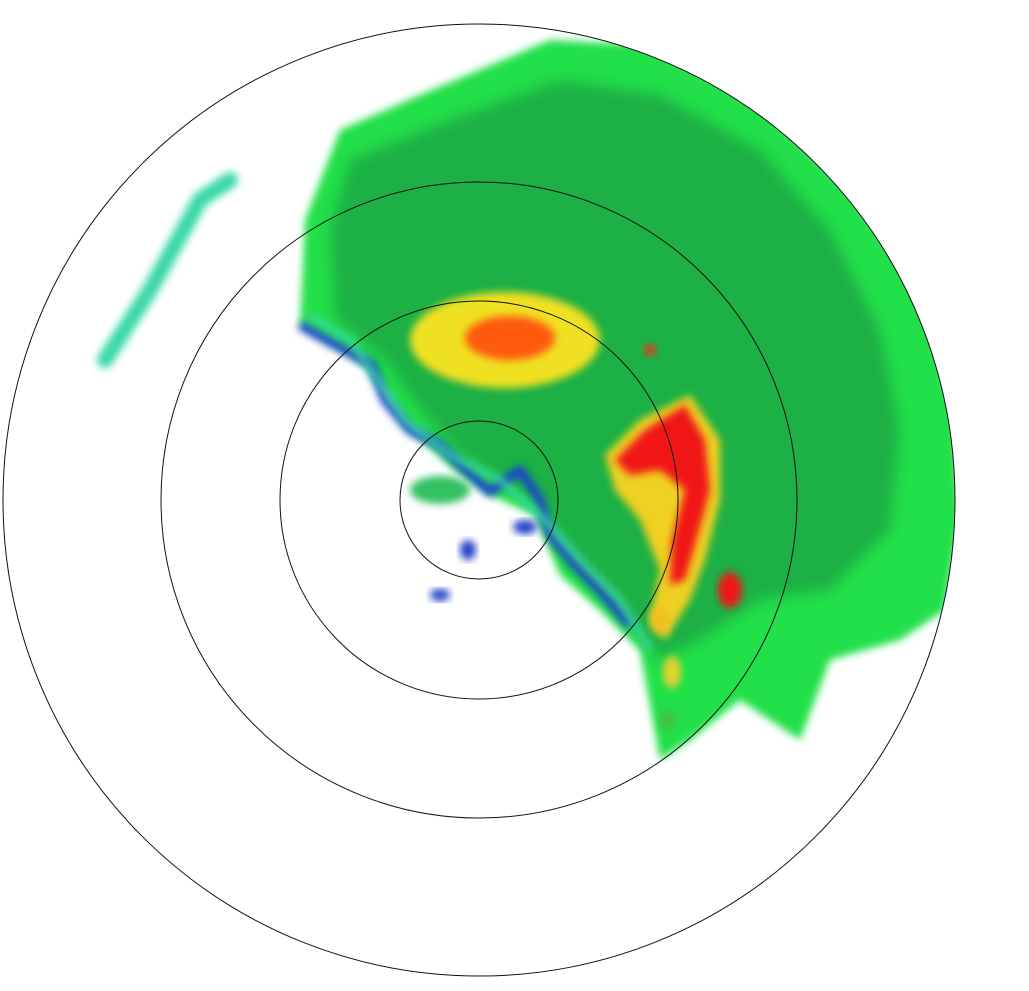 The image size is (1029, 991). I want to click on echo-fringe, so click(479, 482).